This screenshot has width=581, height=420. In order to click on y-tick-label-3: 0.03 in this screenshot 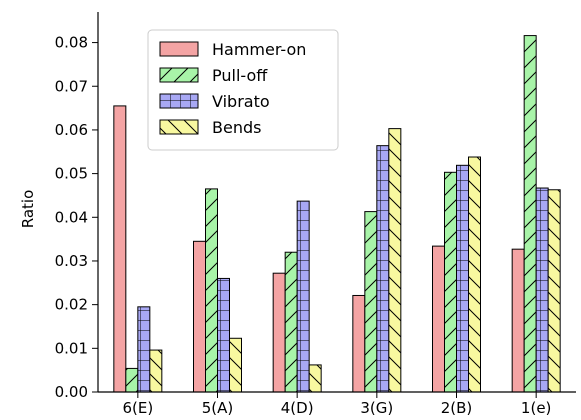, I will do `click(71, 261)`.